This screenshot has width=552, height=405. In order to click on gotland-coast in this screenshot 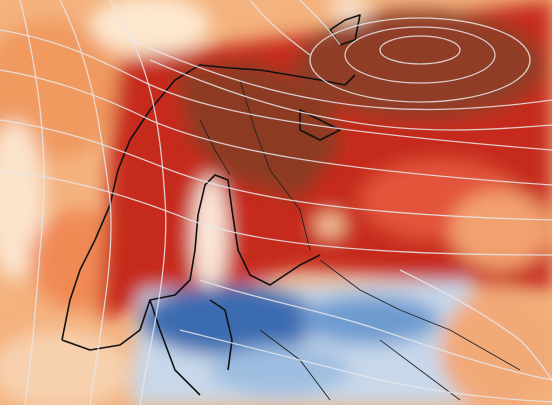, I will do `click(221, 335)`.